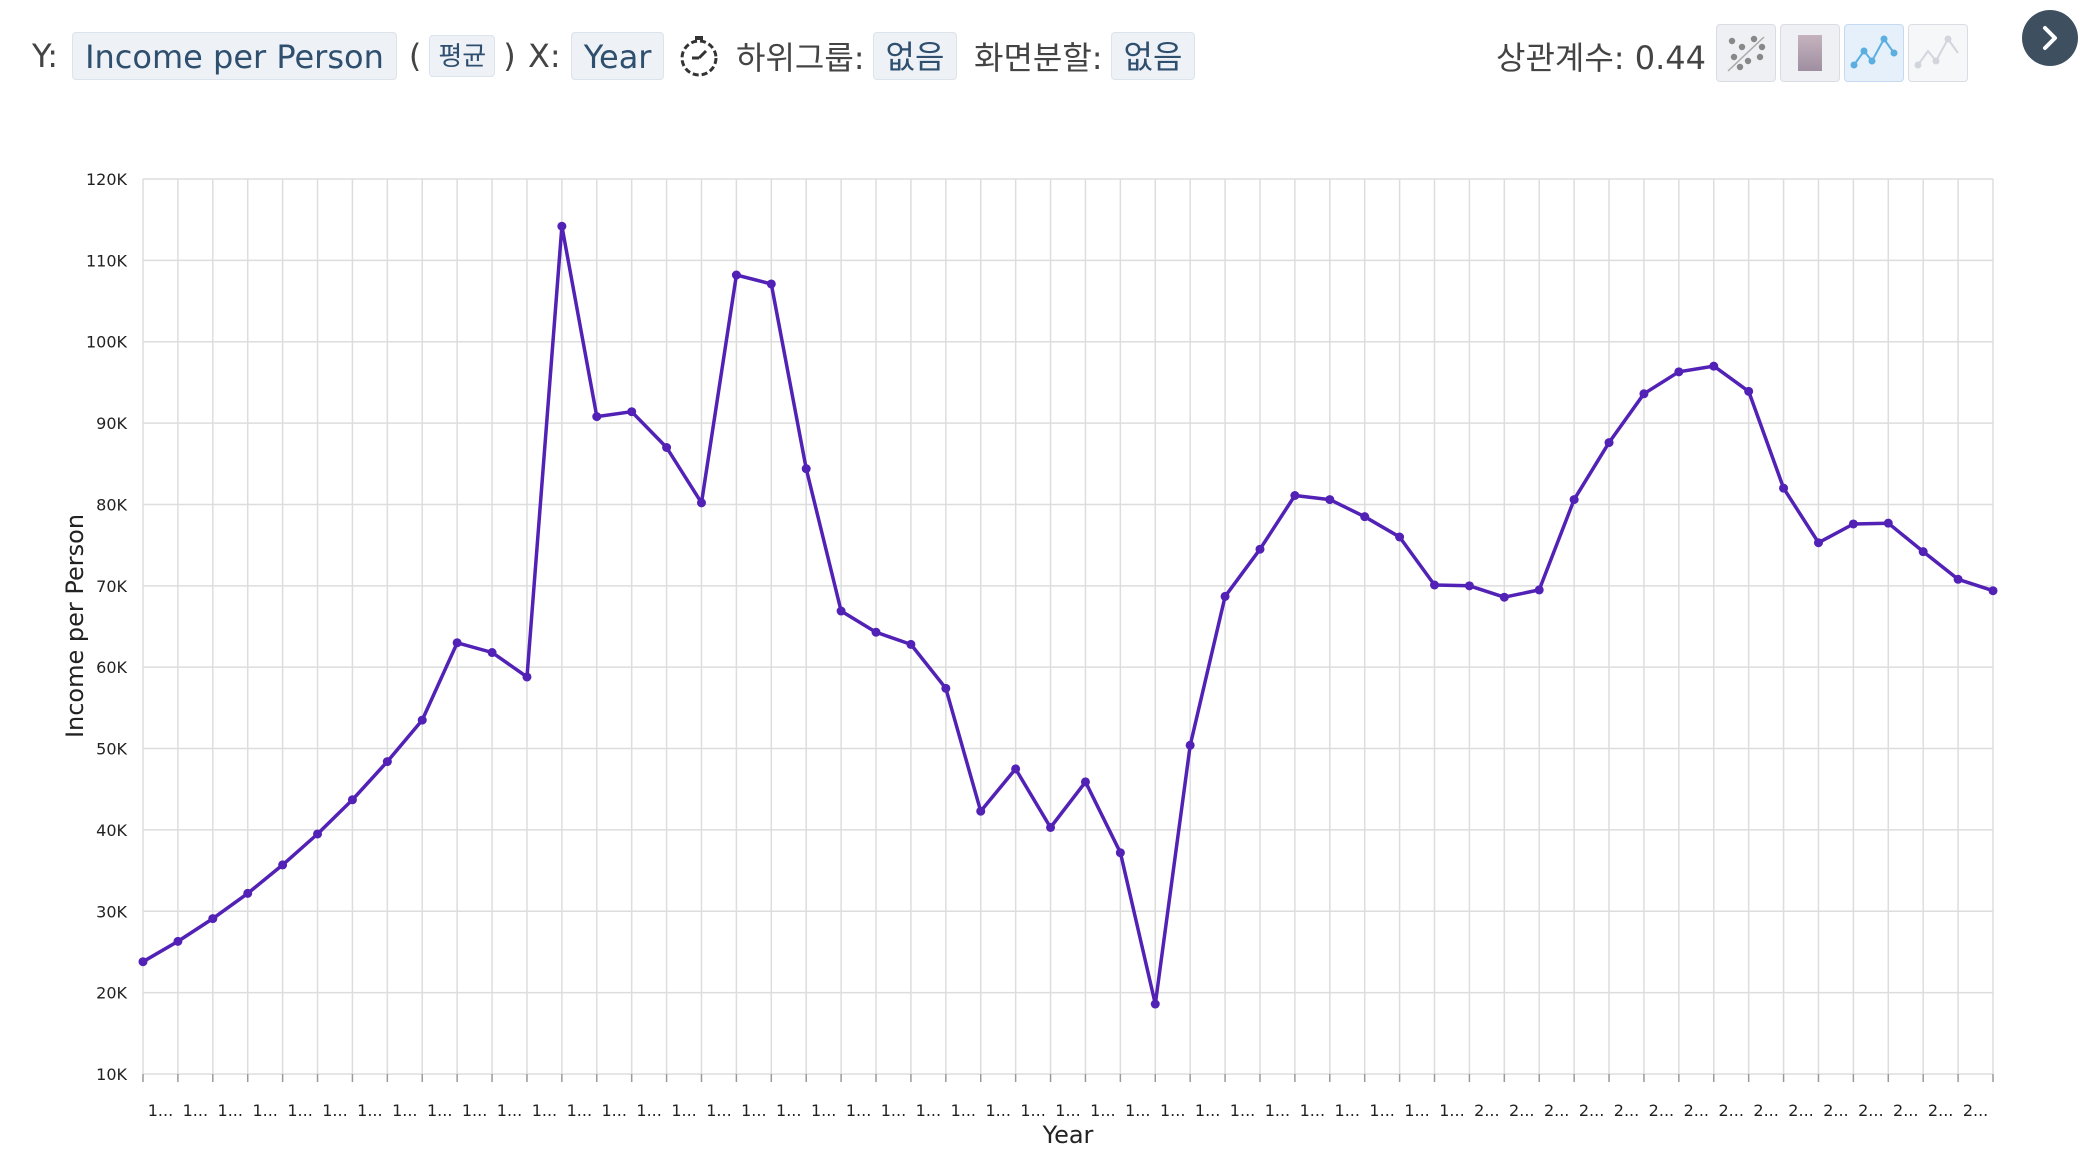  What do you see at coordinates (1153, 56) in the screenshot?
I see `split-view-dropdown: 없음` at bounding box center [1153, 56].